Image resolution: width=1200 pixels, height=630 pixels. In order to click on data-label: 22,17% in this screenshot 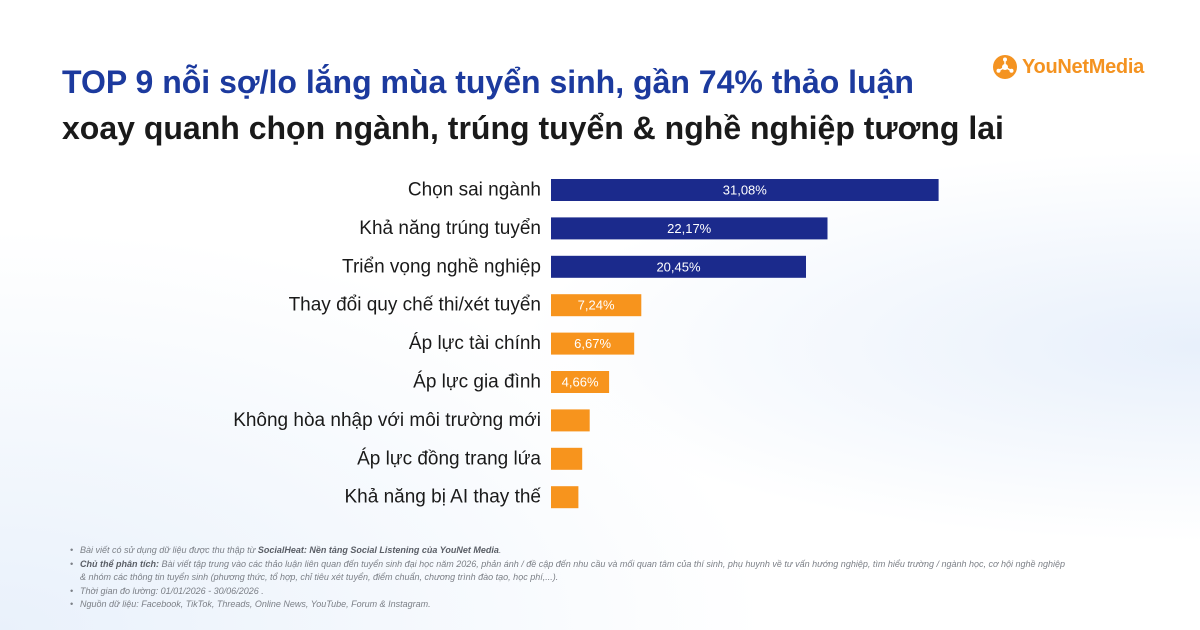, I will do `click(689, 228)`.